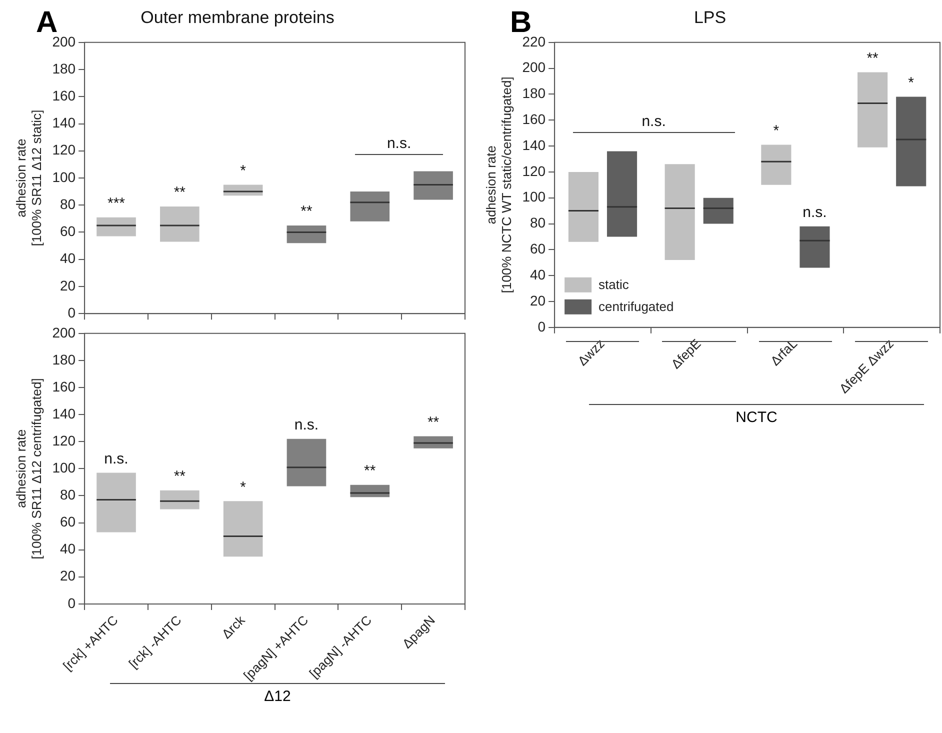  Describe the element at coordinates (237, 17) in the screenshot. I see `chart-title: Outer membrane proteins` at that location.